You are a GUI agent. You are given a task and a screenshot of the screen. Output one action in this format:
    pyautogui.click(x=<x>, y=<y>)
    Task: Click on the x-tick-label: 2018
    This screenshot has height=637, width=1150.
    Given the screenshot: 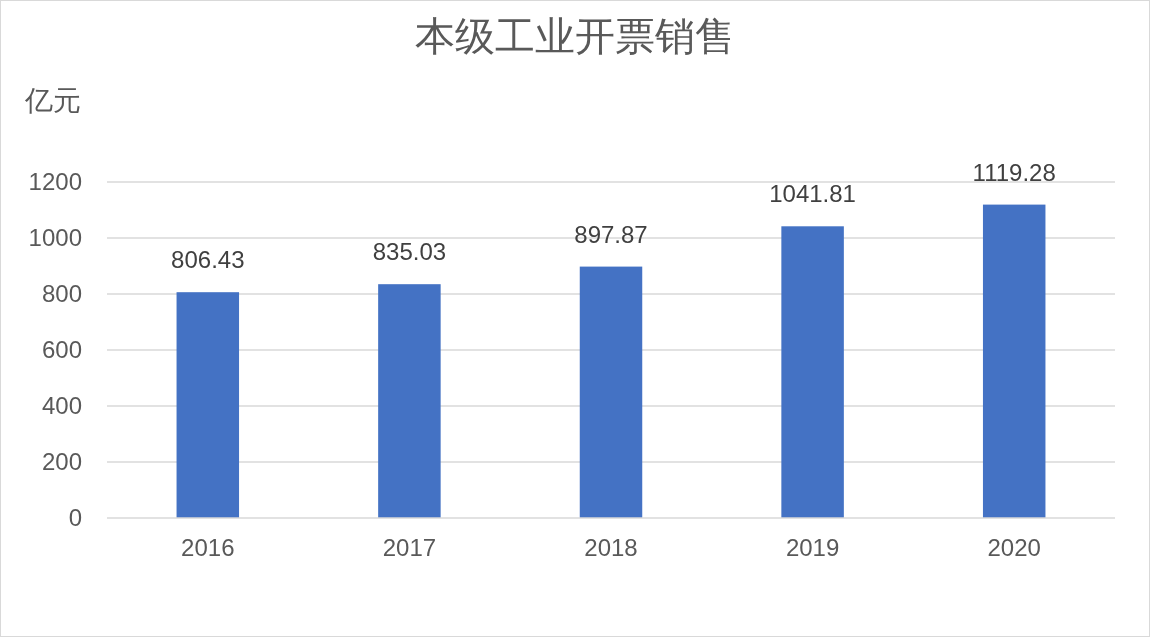 What is the action you would take?
    pyautogui.click(x=611, y=547)
    